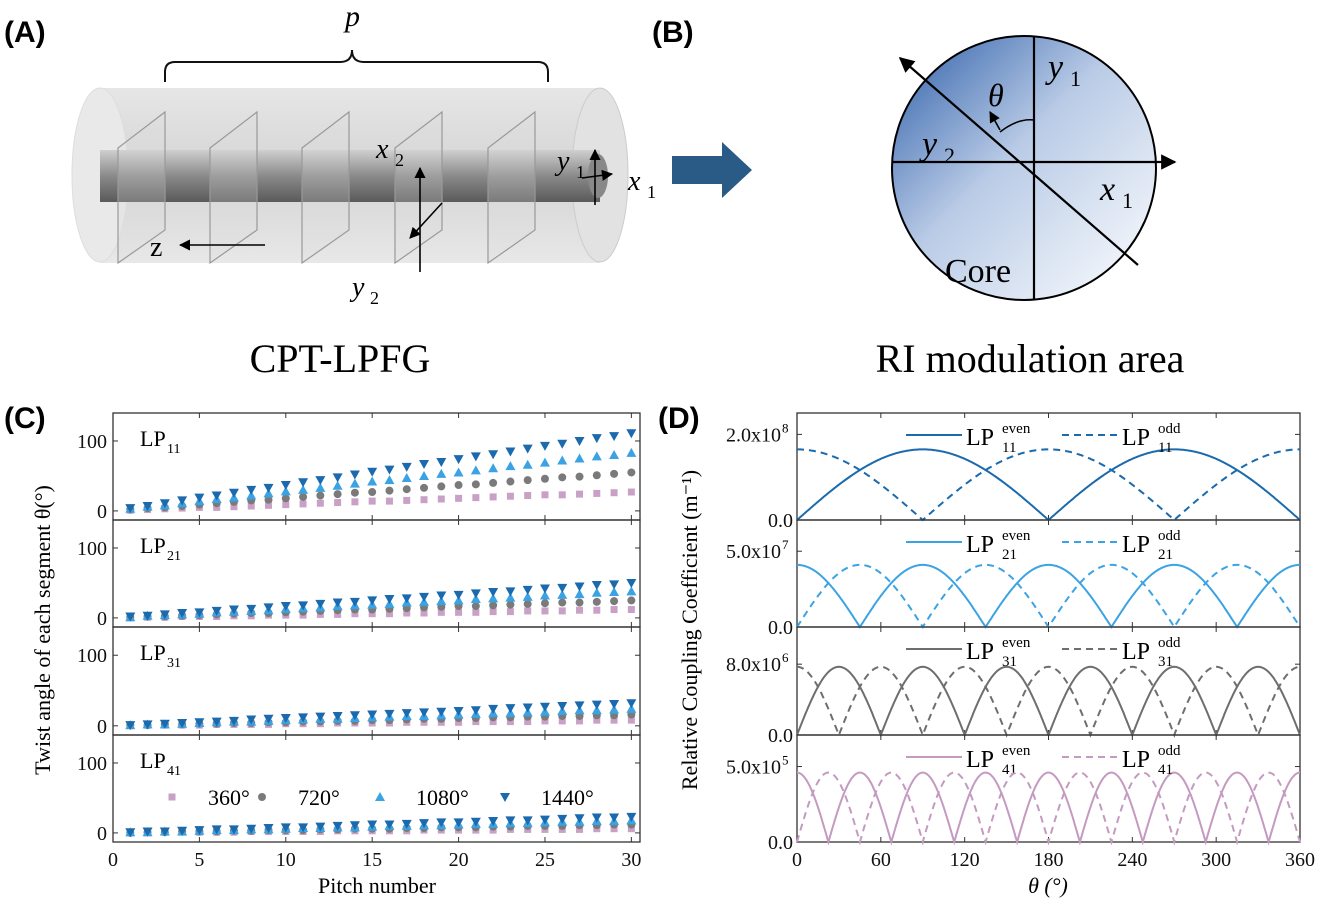  I want to click on legend-label: 1080°, so click(442, 797).